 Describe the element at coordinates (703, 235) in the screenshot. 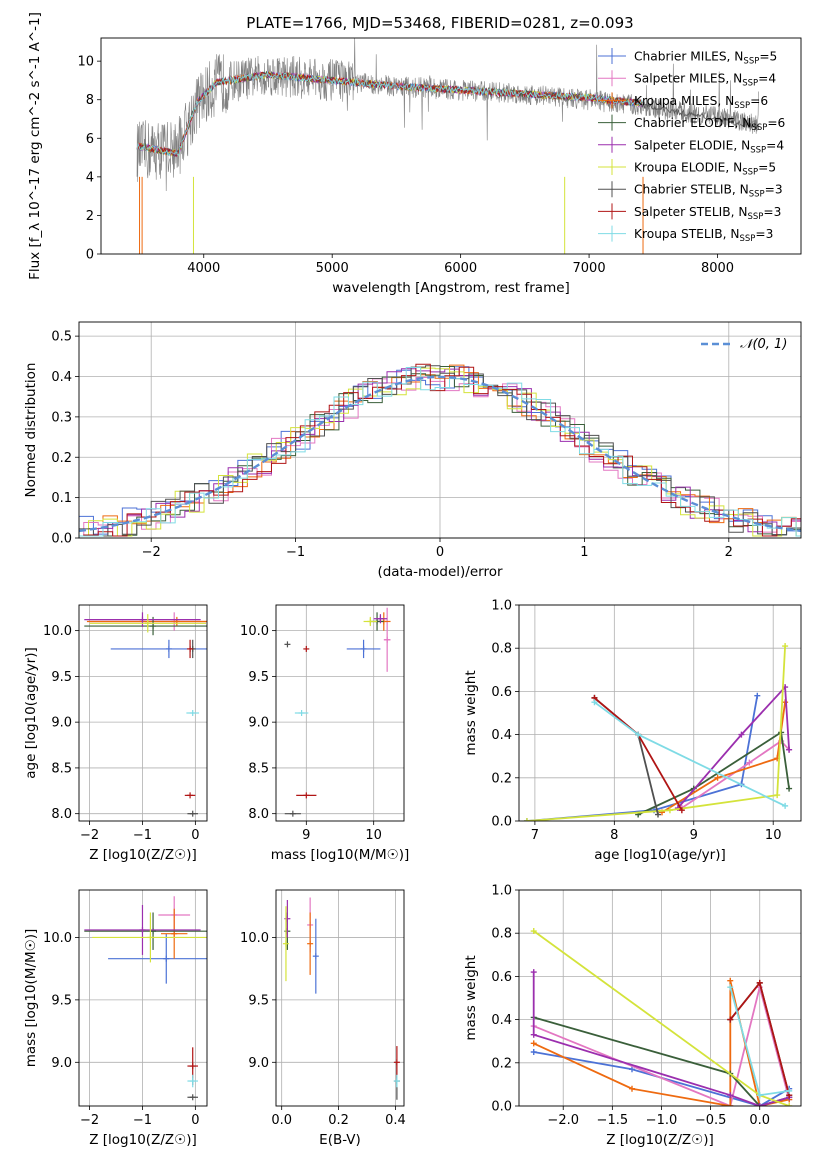

I see `legend-label-8: Kroupa STELIB, NSSP=3` at that location.